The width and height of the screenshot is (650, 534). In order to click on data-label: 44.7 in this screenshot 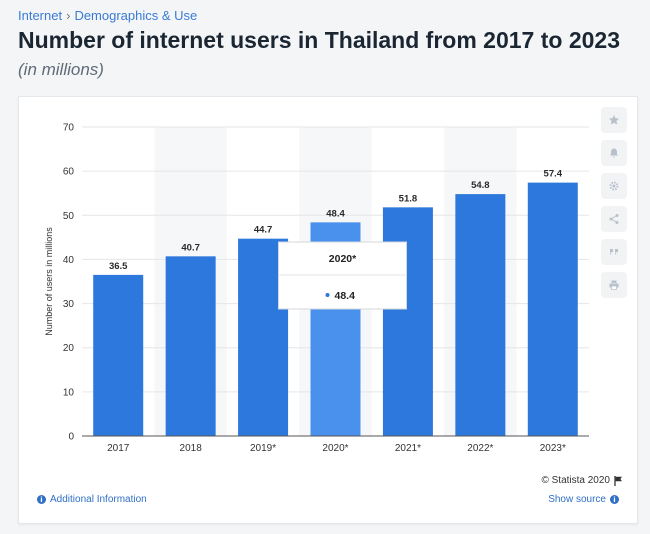, I will do `click(263, 230)`.